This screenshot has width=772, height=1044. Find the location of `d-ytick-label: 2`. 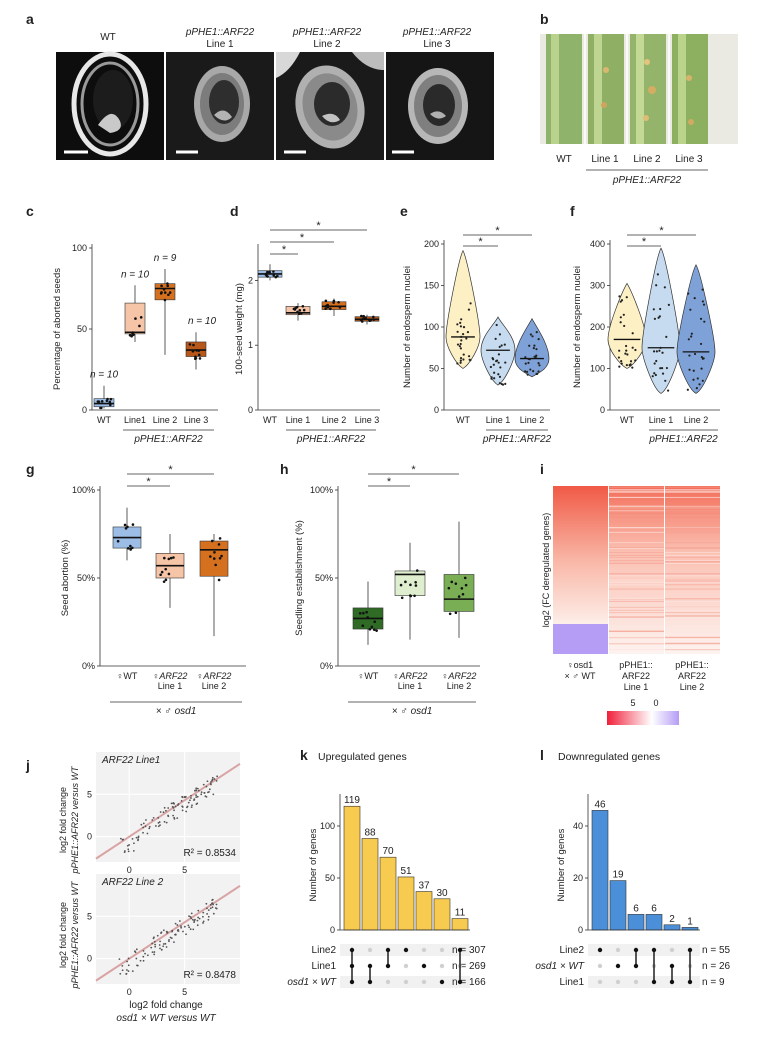

d-ytick-label: 2 is located at coordinates (250, 280).